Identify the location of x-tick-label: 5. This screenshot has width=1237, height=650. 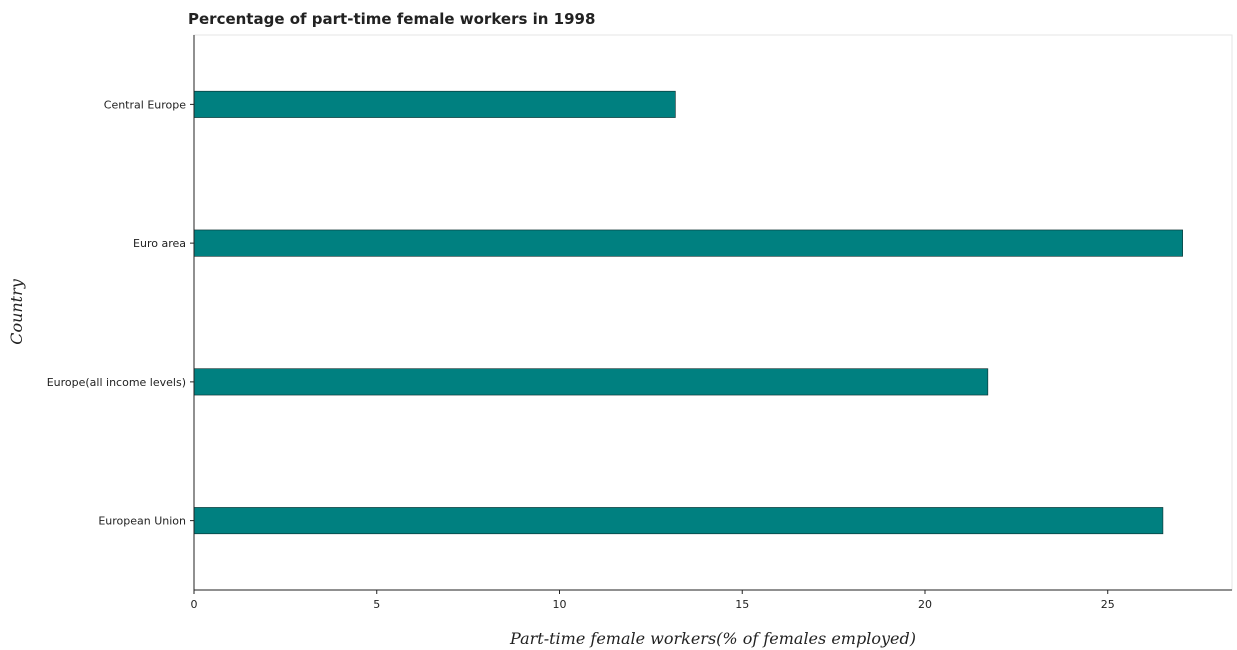
(376, 604).